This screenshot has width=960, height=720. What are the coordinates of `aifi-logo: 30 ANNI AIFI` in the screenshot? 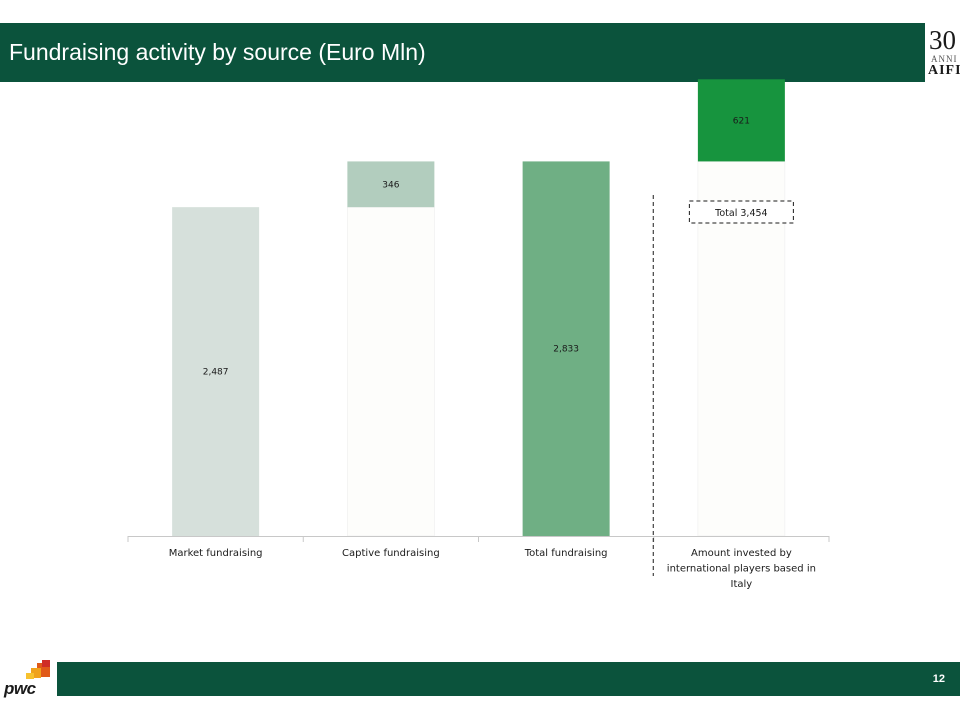 It's located at (943, 54).